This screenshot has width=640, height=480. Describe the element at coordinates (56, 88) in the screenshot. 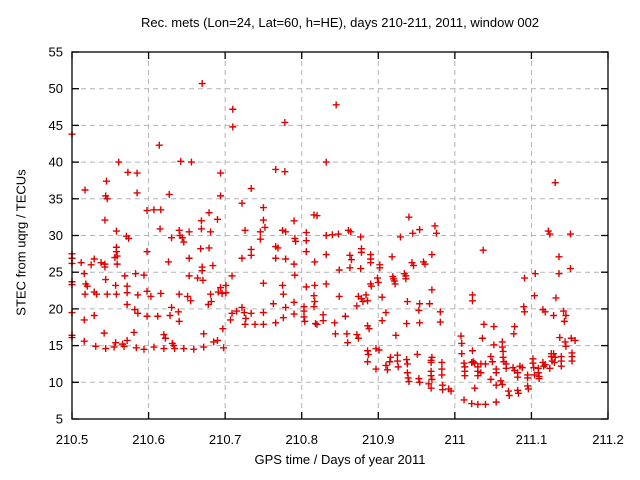

I see `y-tick-label: 50` at that location.